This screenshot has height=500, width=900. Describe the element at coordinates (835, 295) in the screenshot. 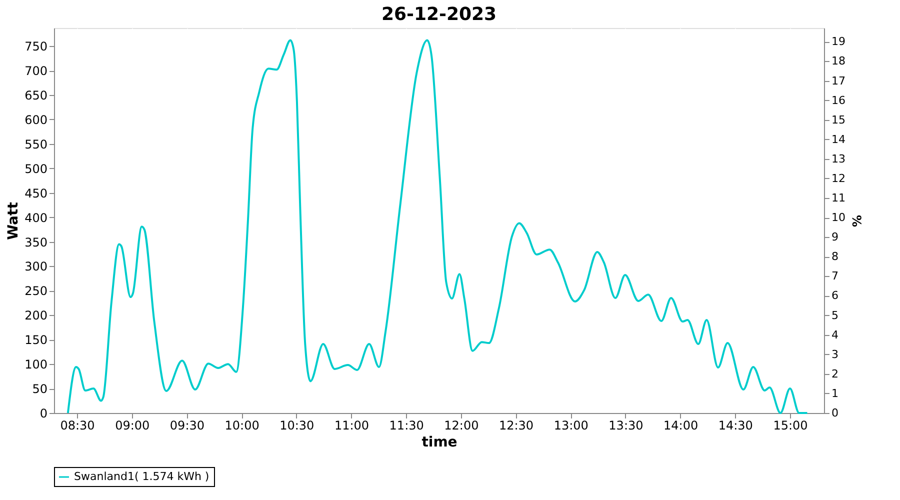

I see `y2-tick-label: 6` at that location.